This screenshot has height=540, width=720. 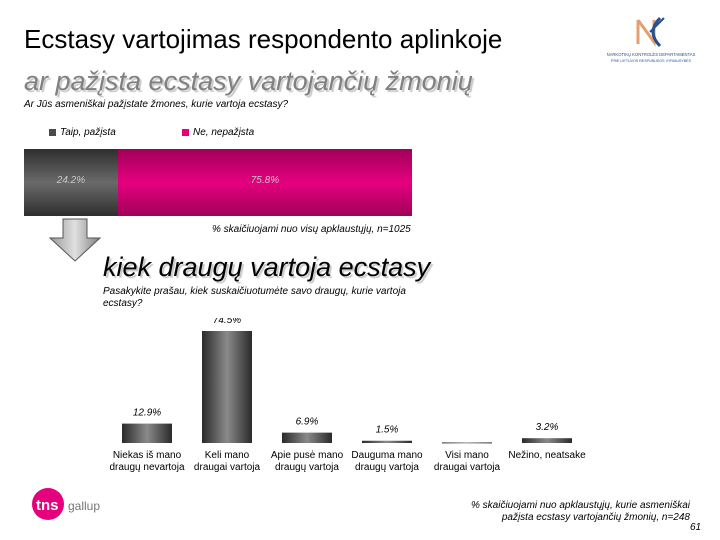 What do you see at coordinates (263, 39) in the screenshot?
I see `slide-title: Ecstasy vartojimas respondento aplinkoje` at bounding box center [263, 39].